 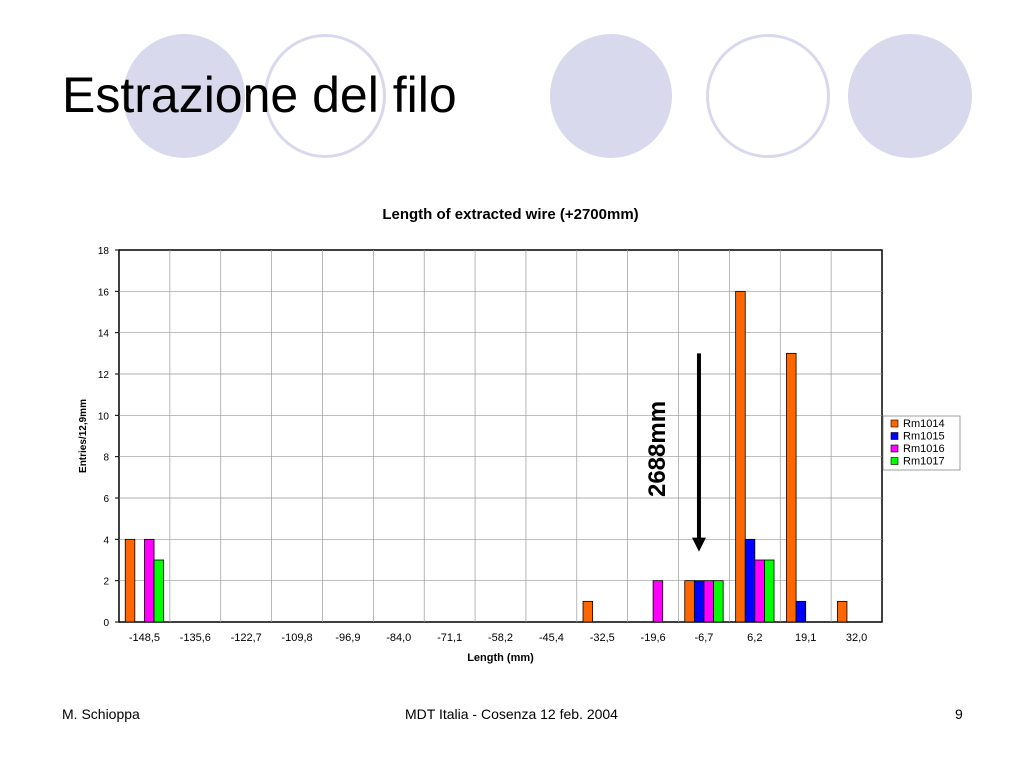 What do you see at coordinates (698, 544) in the screenshot?
I see `annotation-arrowhead` at bounding box center [698, 544].